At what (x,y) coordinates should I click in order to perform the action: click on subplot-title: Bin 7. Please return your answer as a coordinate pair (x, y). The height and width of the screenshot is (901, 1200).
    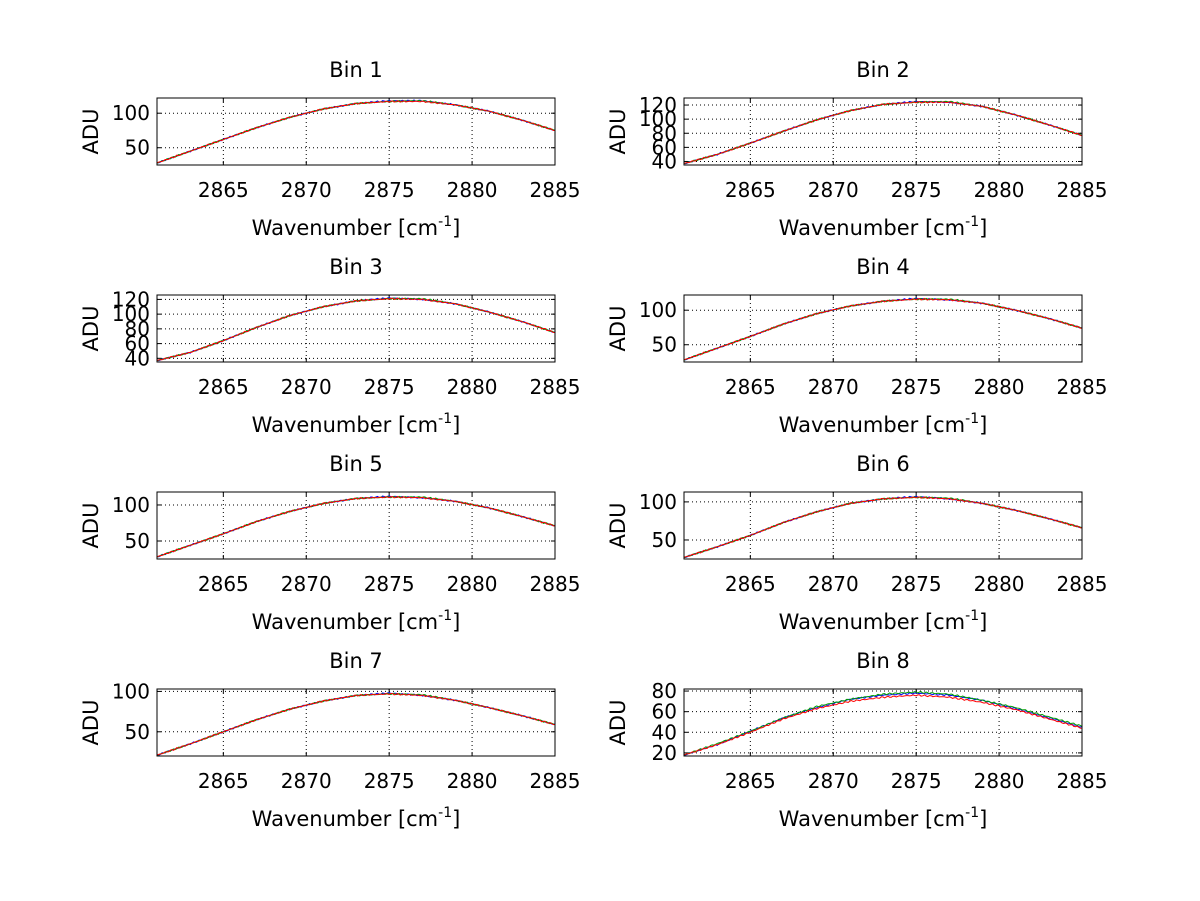
    Looking at the image, I should click on (356, 661).